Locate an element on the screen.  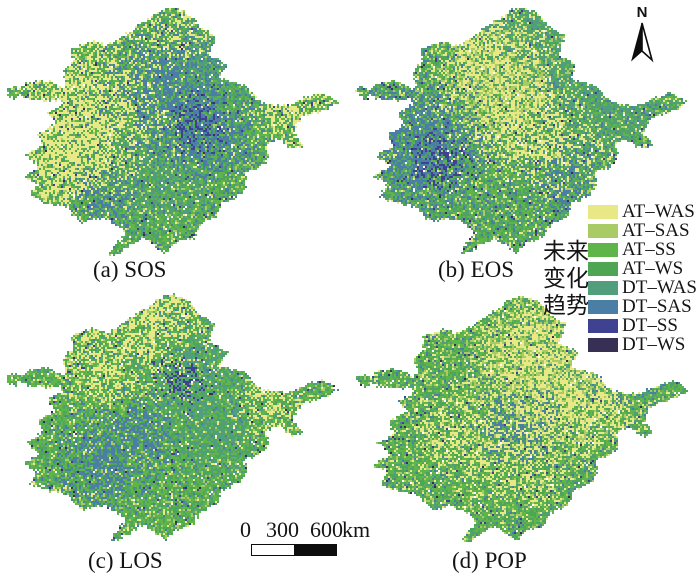
legend-item: DT–SS is located at coordinates (642, 325).